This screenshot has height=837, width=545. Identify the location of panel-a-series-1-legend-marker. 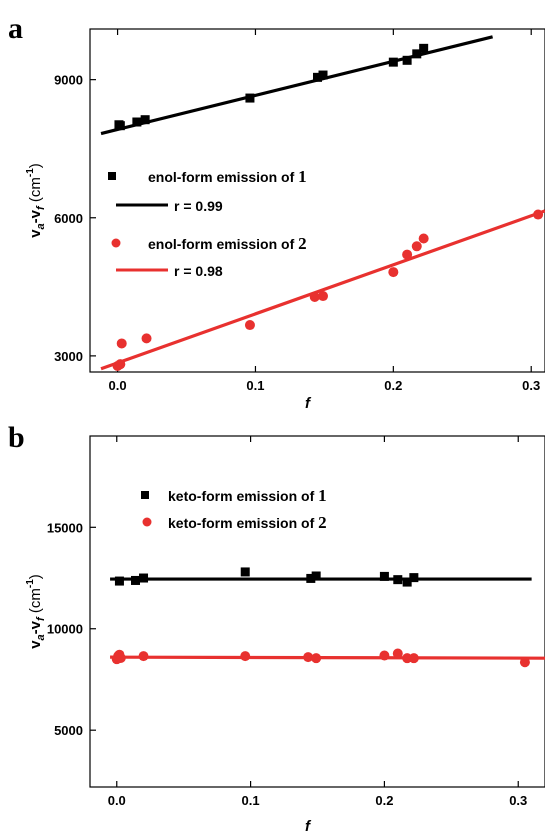
(112, 176).